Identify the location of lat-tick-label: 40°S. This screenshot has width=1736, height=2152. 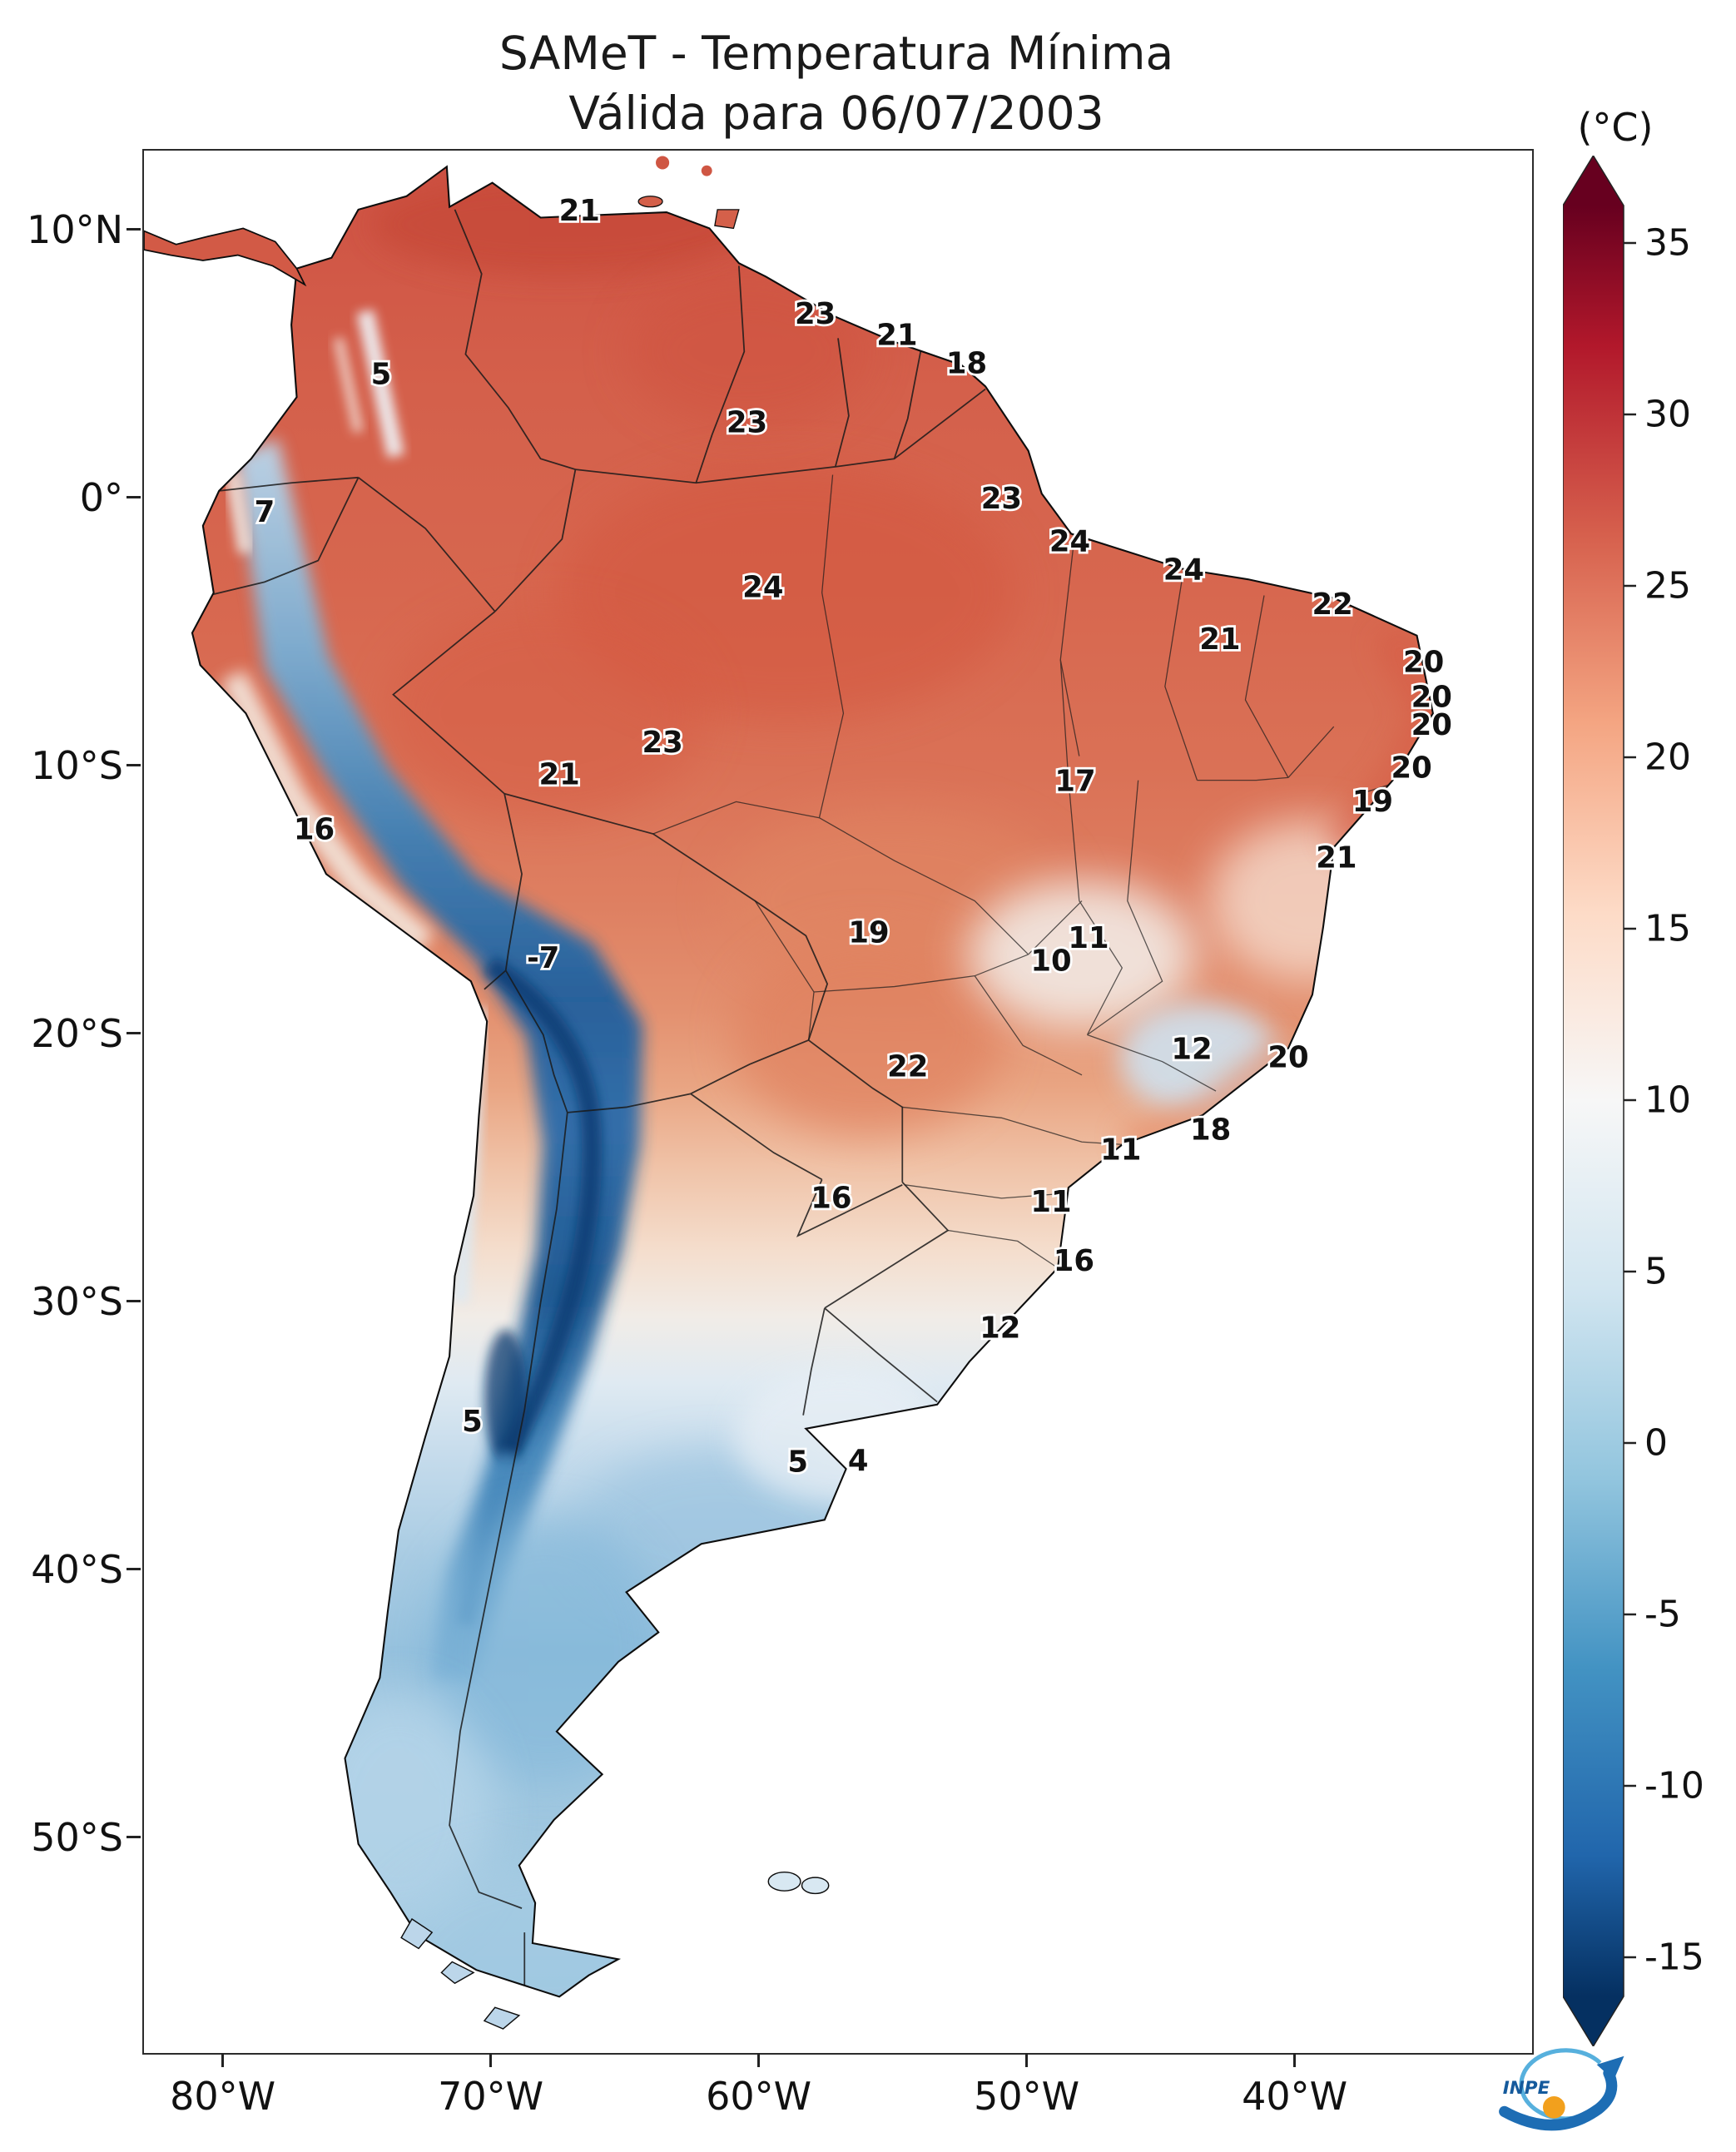
(77, 1569).